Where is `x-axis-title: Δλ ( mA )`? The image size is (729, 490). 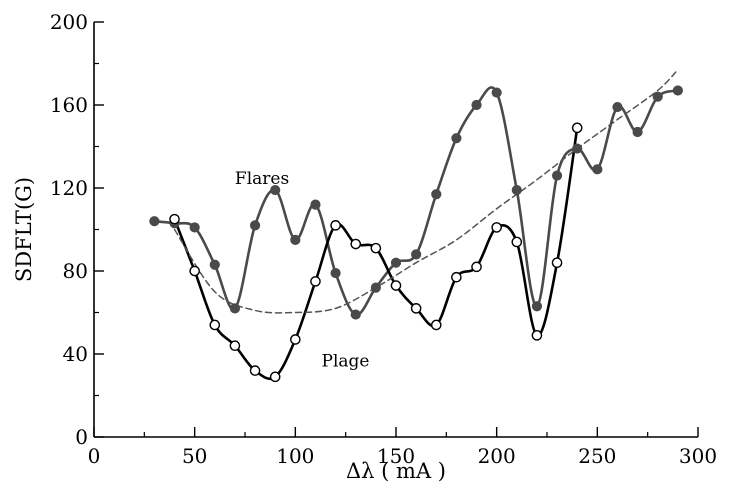 x-axis-title: Δλ ( mA ) is located at coordinates (396, 471).